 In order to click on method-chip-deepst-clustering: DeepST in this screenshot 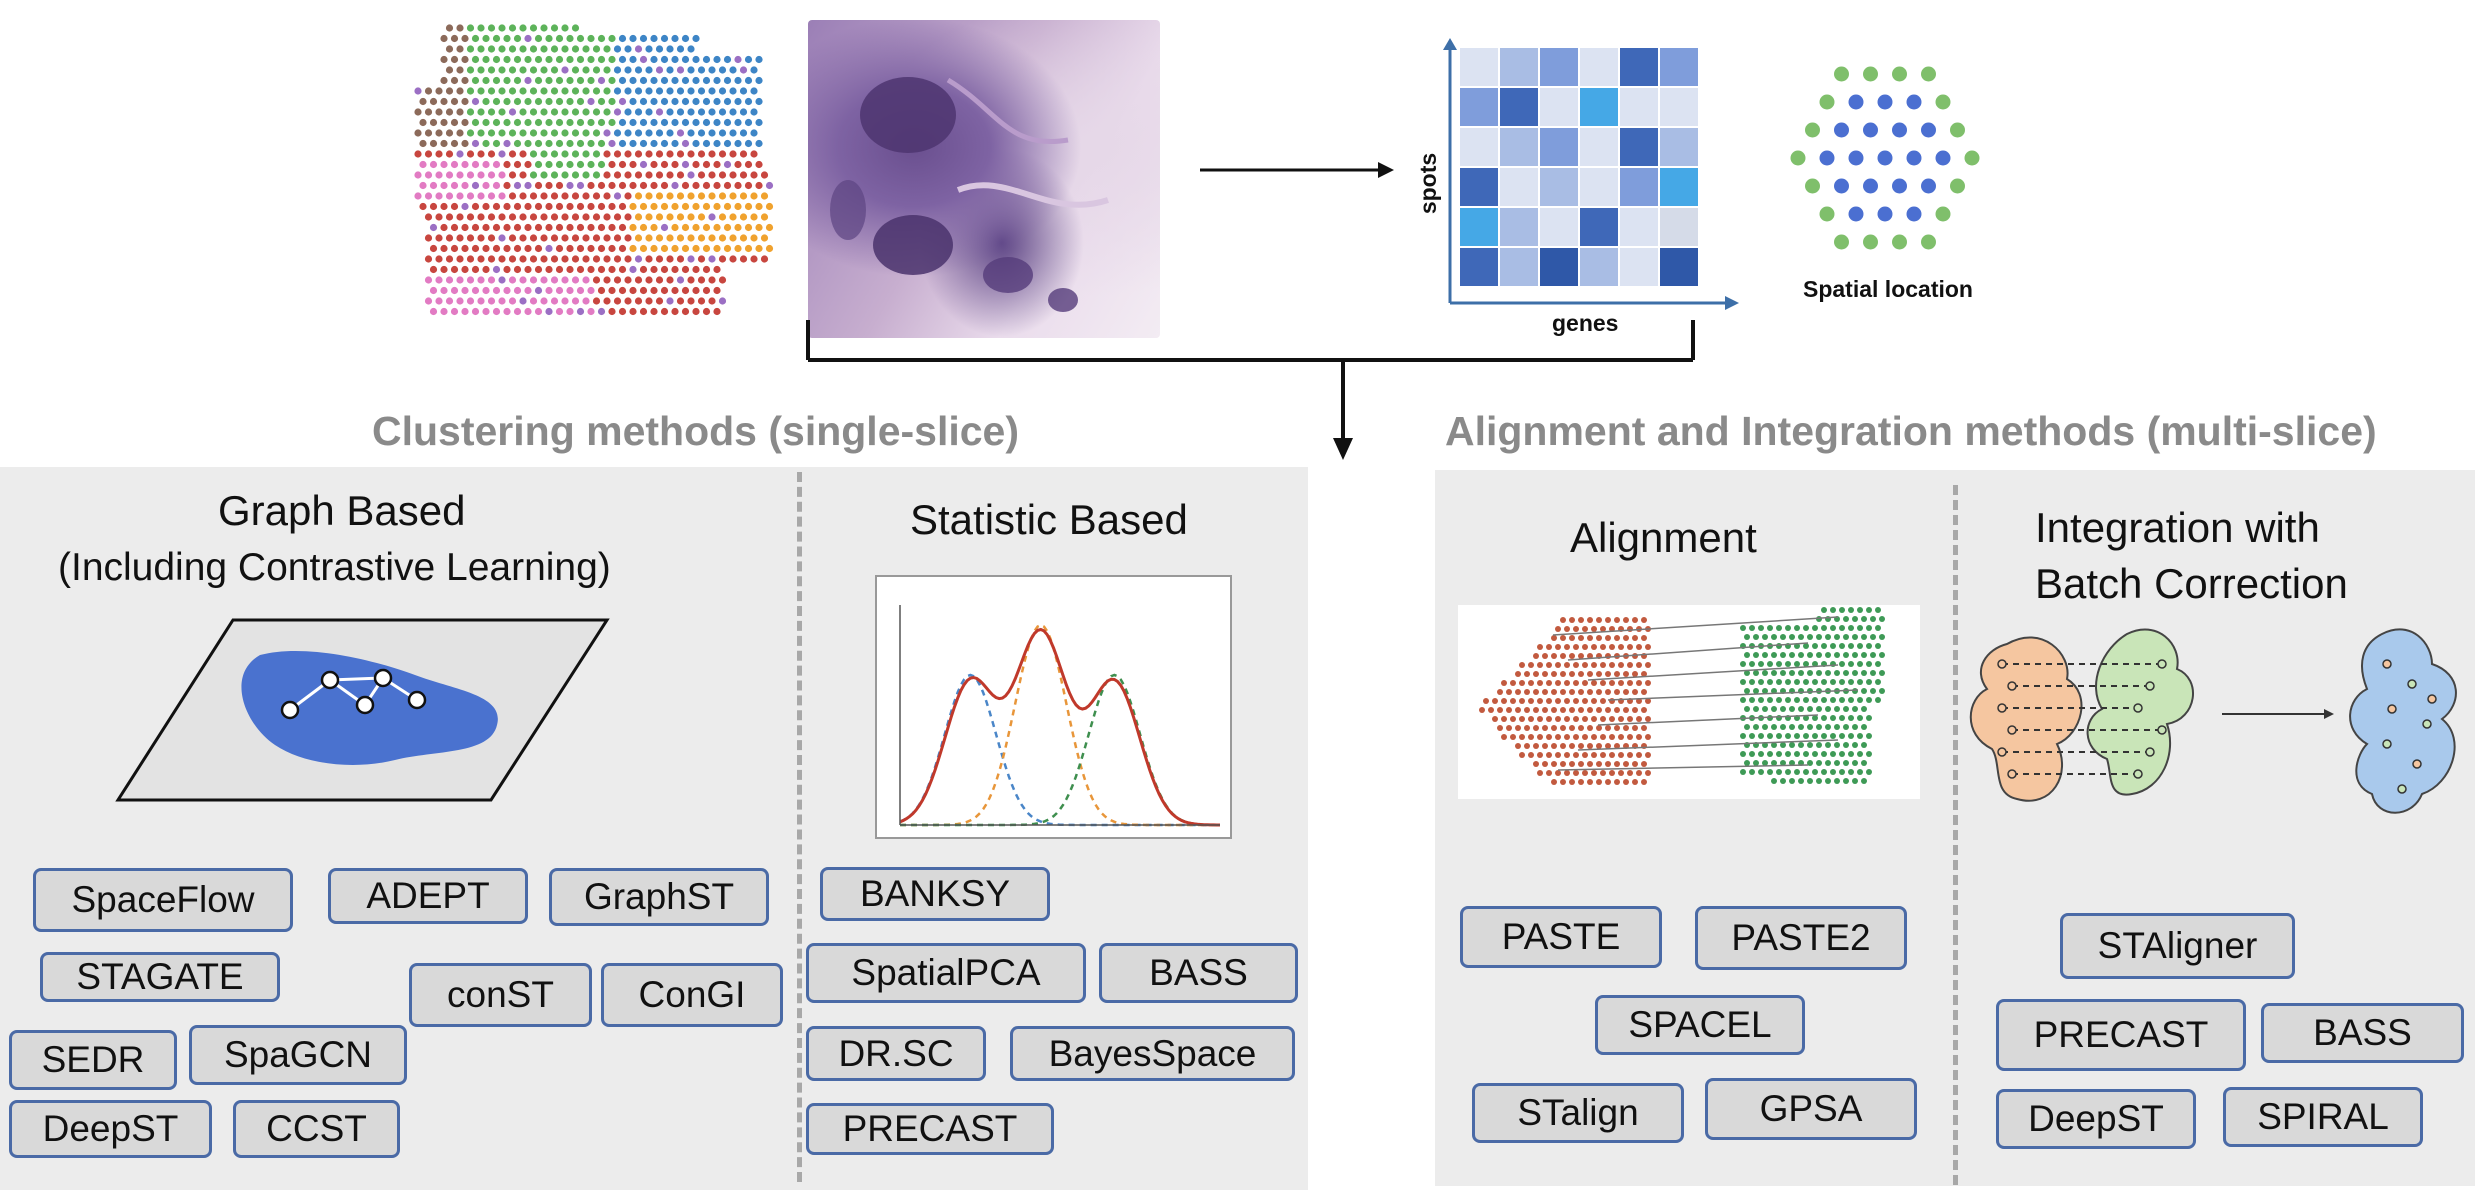, I will do `click(110, 1129)`.